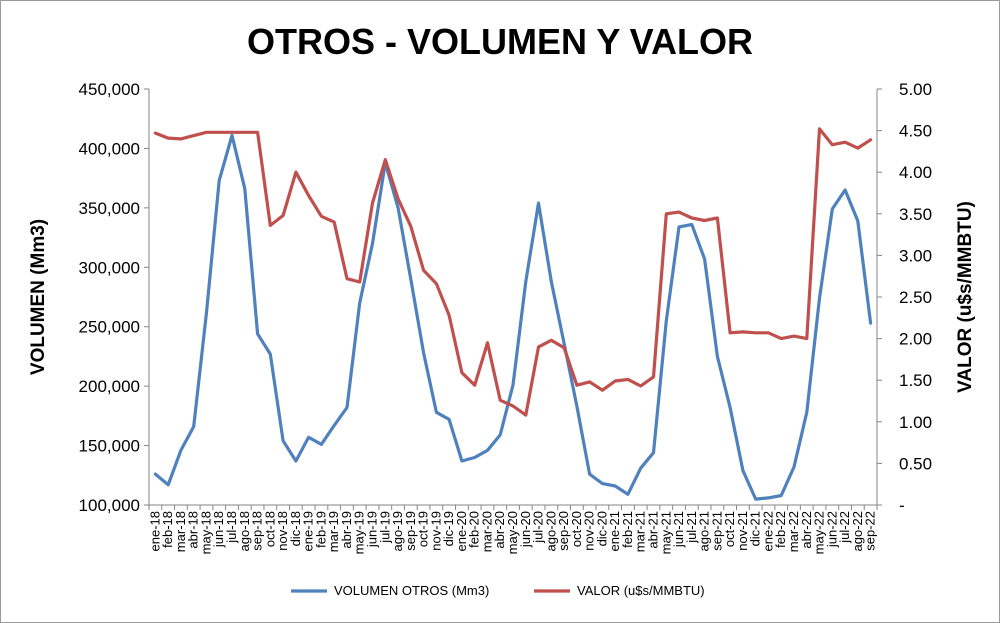 The width and height of the screenshot is (1000, 623). What do you see at coordinates (793, 531) in the screenshot?
I see `x-tick-label: mar-22` at bounding box center [793, 531].